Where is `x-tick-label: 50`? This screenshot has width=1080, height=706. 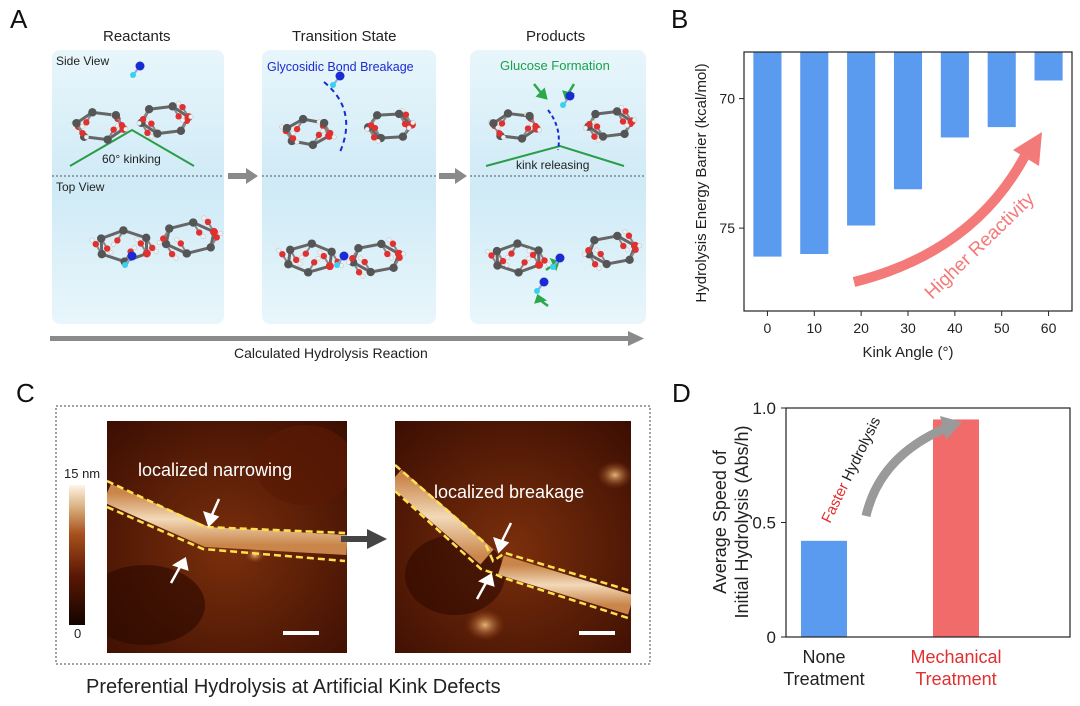 x-tick-label: 50 is located at coordinates (1002, 328).